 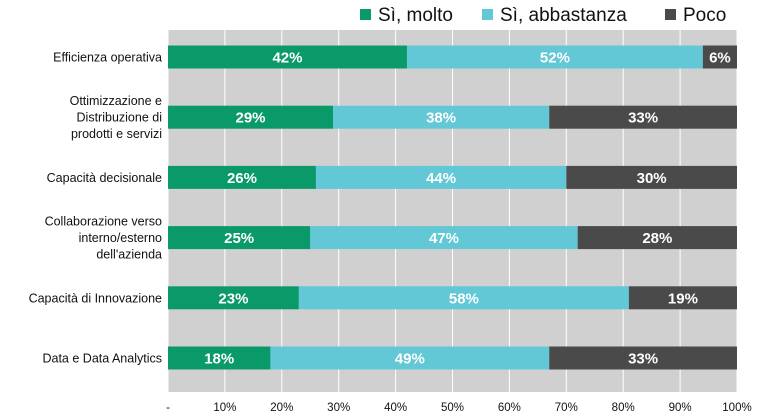 I want to click on bar-value-label: 38%, so click(x=441, y=118).